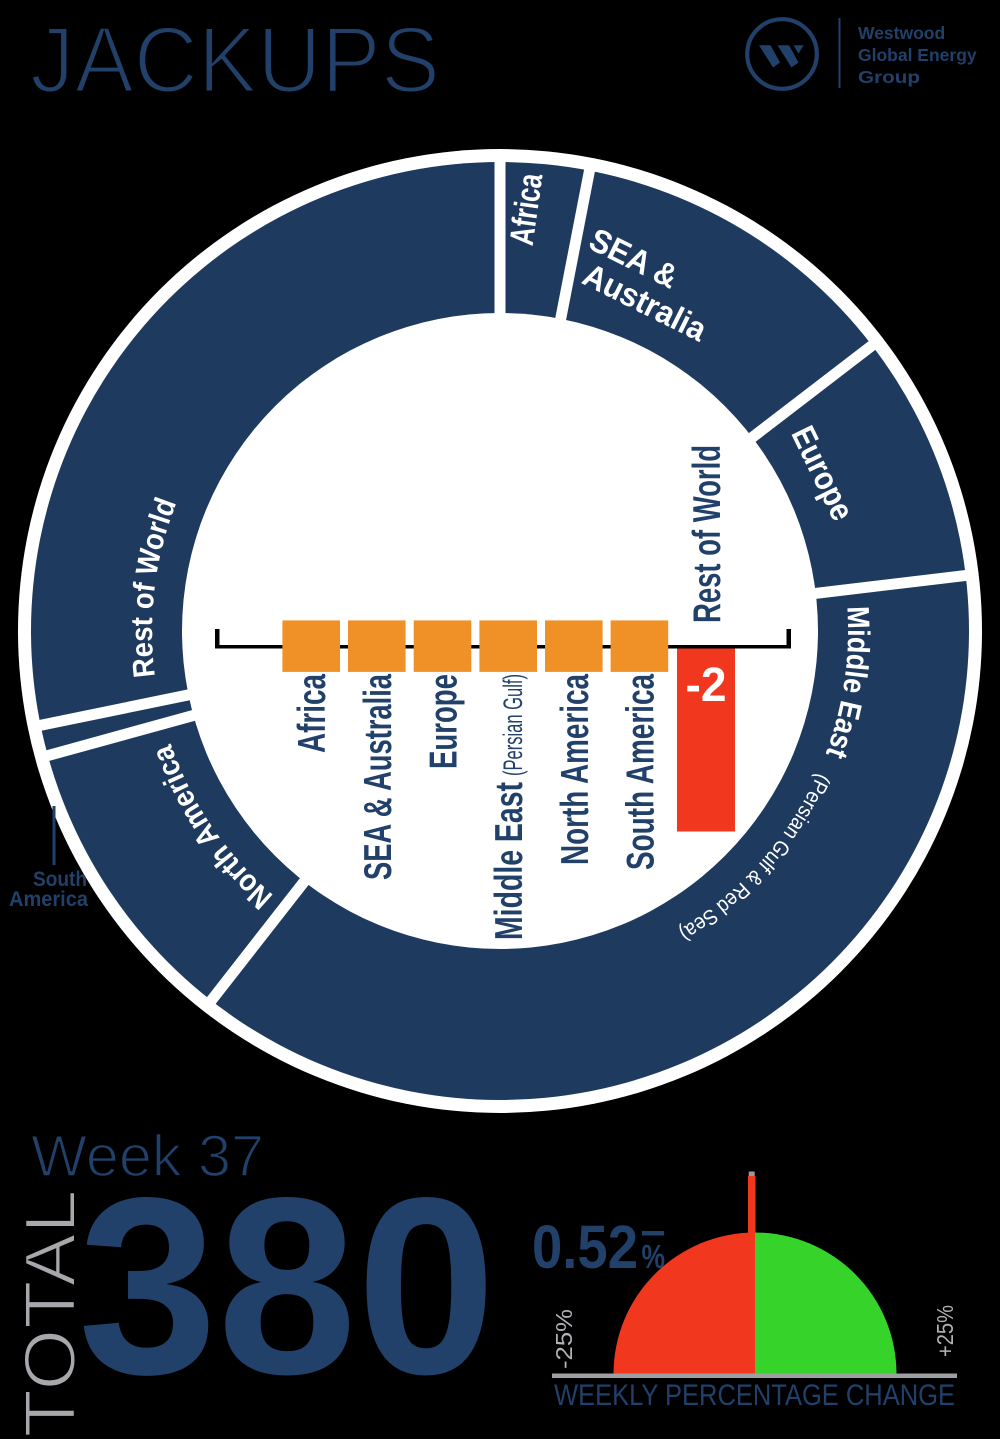 The width and height of the screenshot is (1000, 1439). Describe the element at coordinates (287, 1286) in the screenshot. I see `svg-text: 380` at that location.